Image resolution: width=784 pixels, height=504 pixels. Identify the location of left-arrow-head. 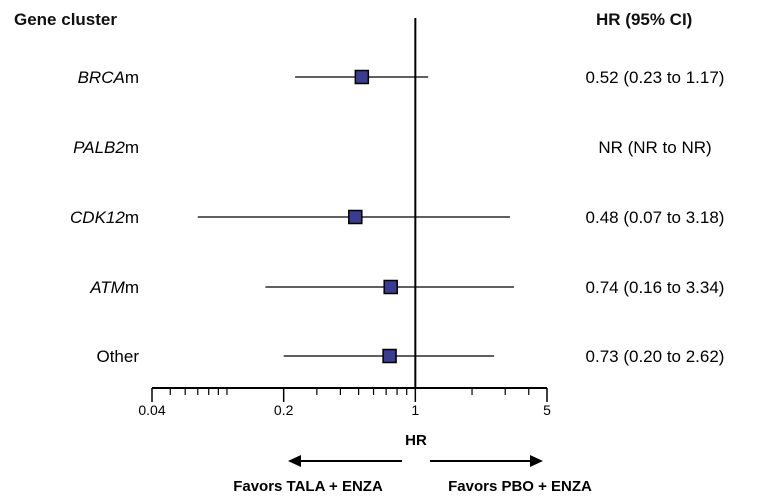
(294, 461).